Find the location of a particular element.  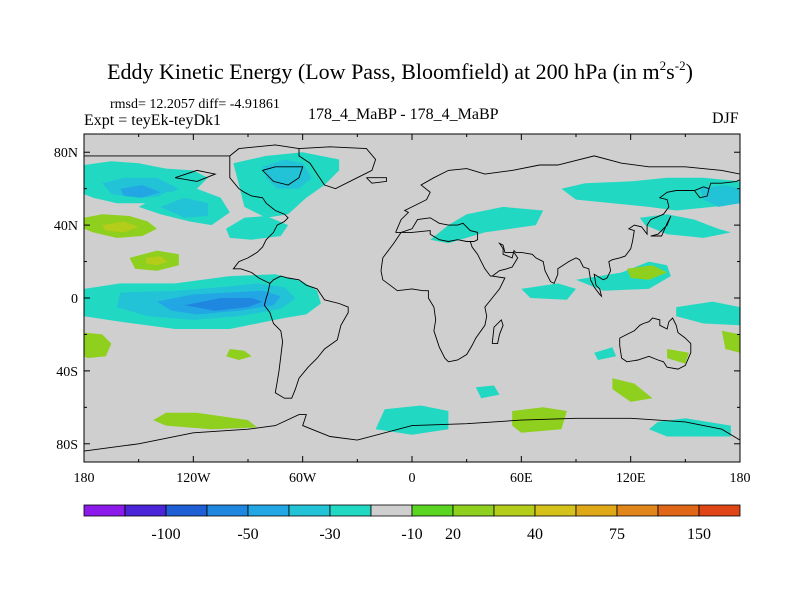

colorbar-label-5: 40 is located at coordinates (535, 534).